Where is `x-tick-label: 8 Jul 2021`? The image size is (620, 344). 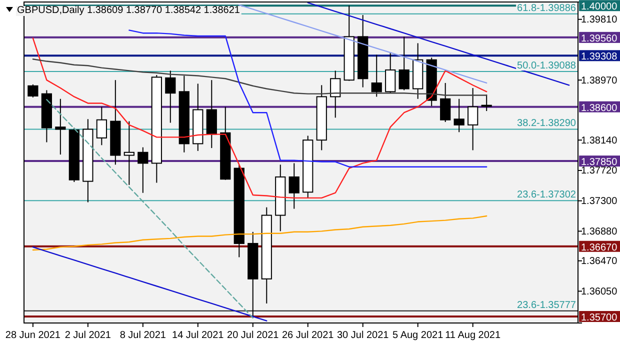 x-tick-label: 8 Jul 2021 is located at coordinates (143, 335).